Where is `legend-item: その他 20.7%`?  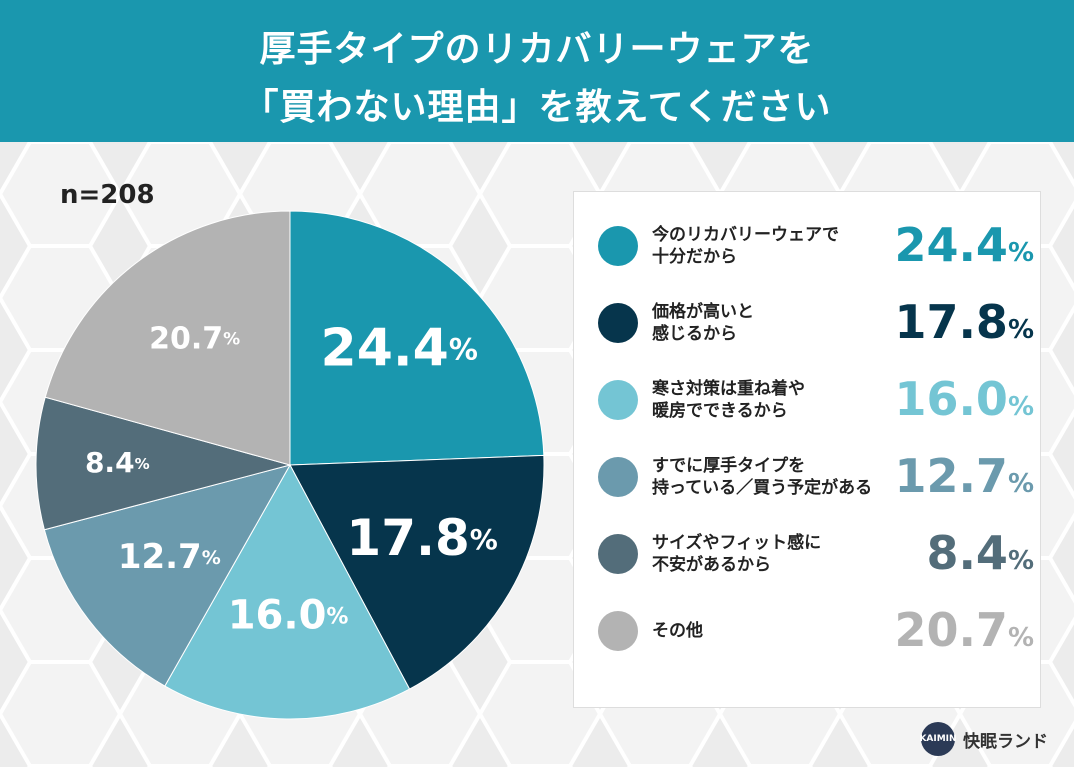
legend-item: その他 20.7% is located at coordinates (807, 631).